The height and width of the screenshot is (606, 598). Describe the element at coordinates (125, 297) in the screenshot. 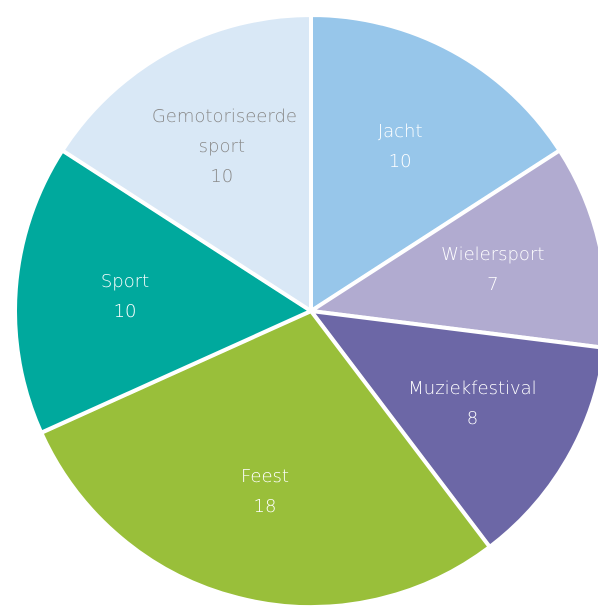

I see `slice-label: Sport 10` at that location.